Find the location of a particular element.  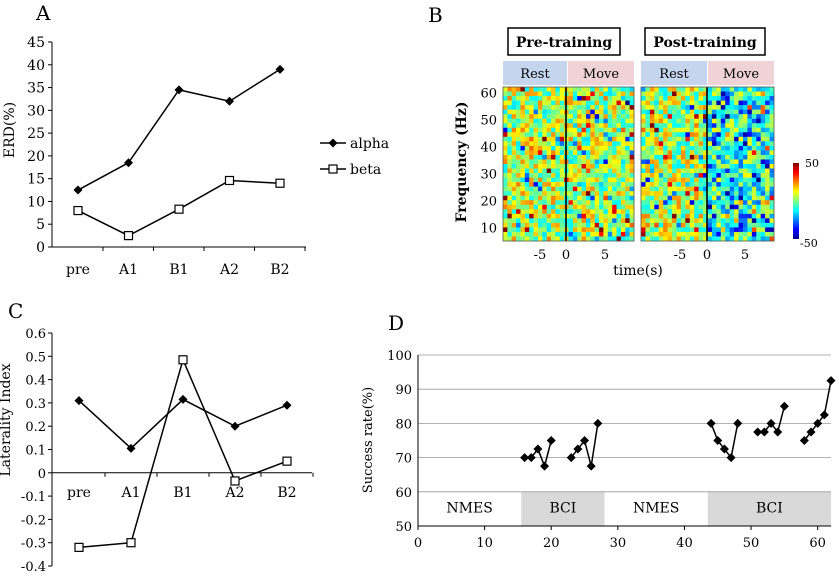

panel-a-alpha-point is located at coordinates (229, 101).